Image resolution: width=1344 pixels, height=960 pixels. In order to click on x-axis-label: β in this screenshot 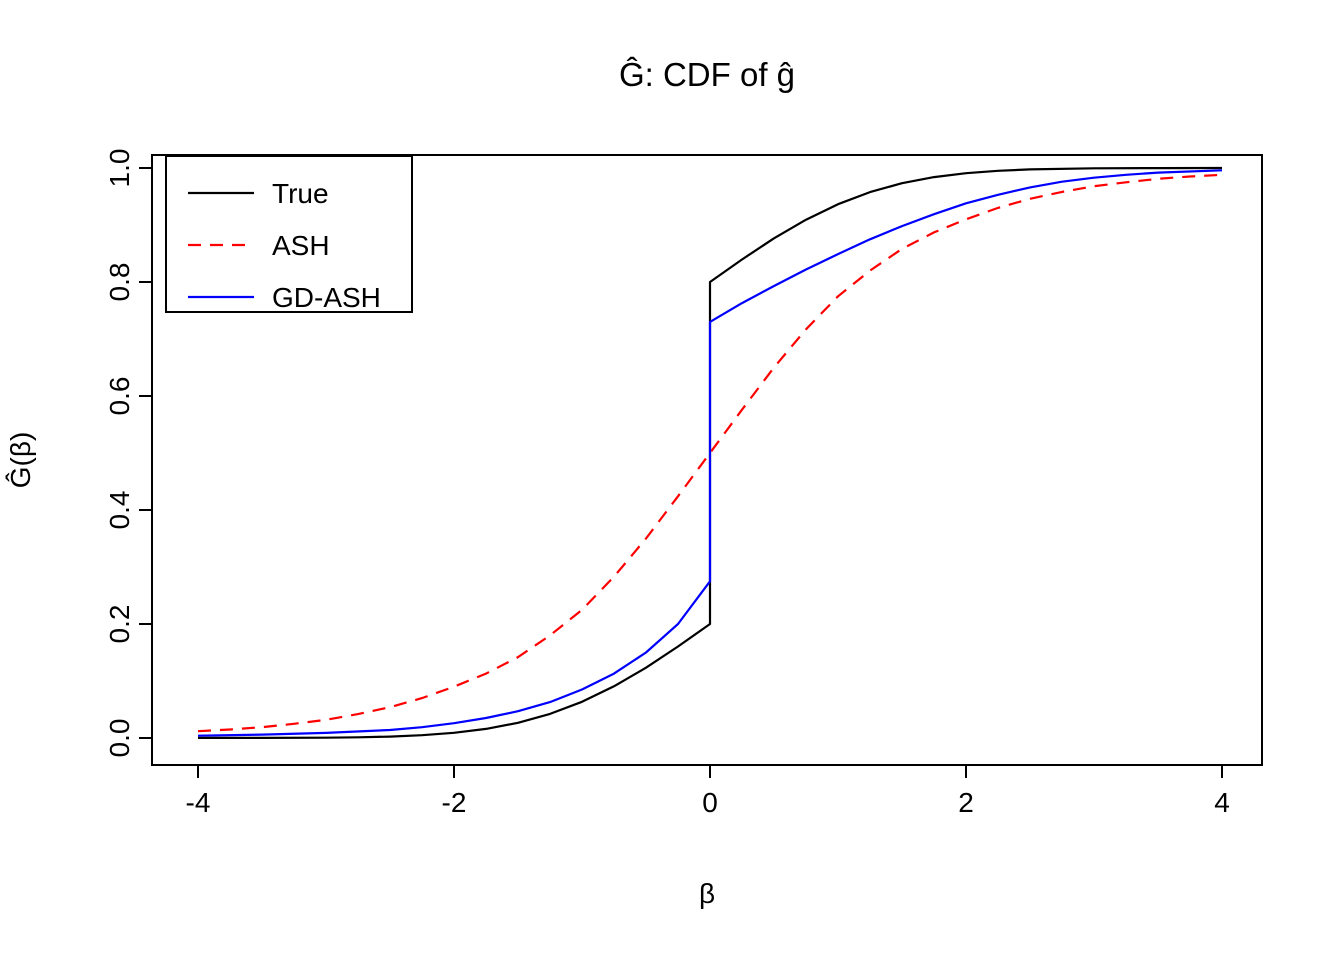, I will do `click(707, 893)`.